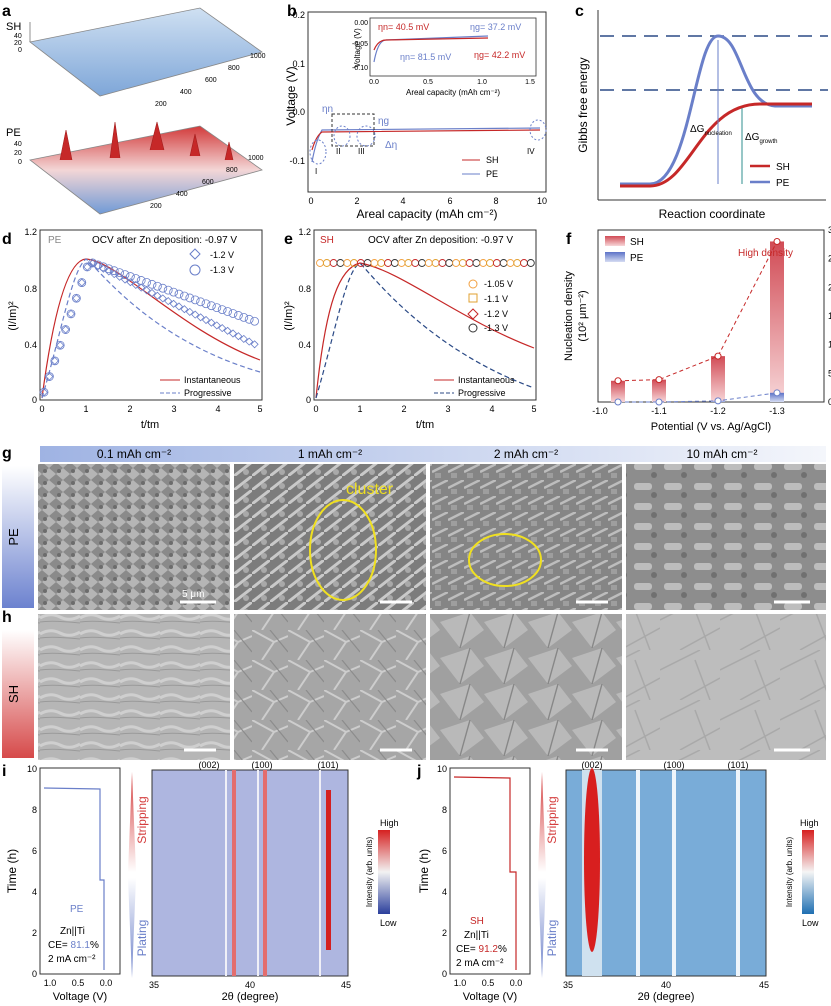 This screenshot has width=831, height=1006. Describe the element at coordinates (30, 289) in the screenshot. I see `d-ytick-2: 0.8` at that location.